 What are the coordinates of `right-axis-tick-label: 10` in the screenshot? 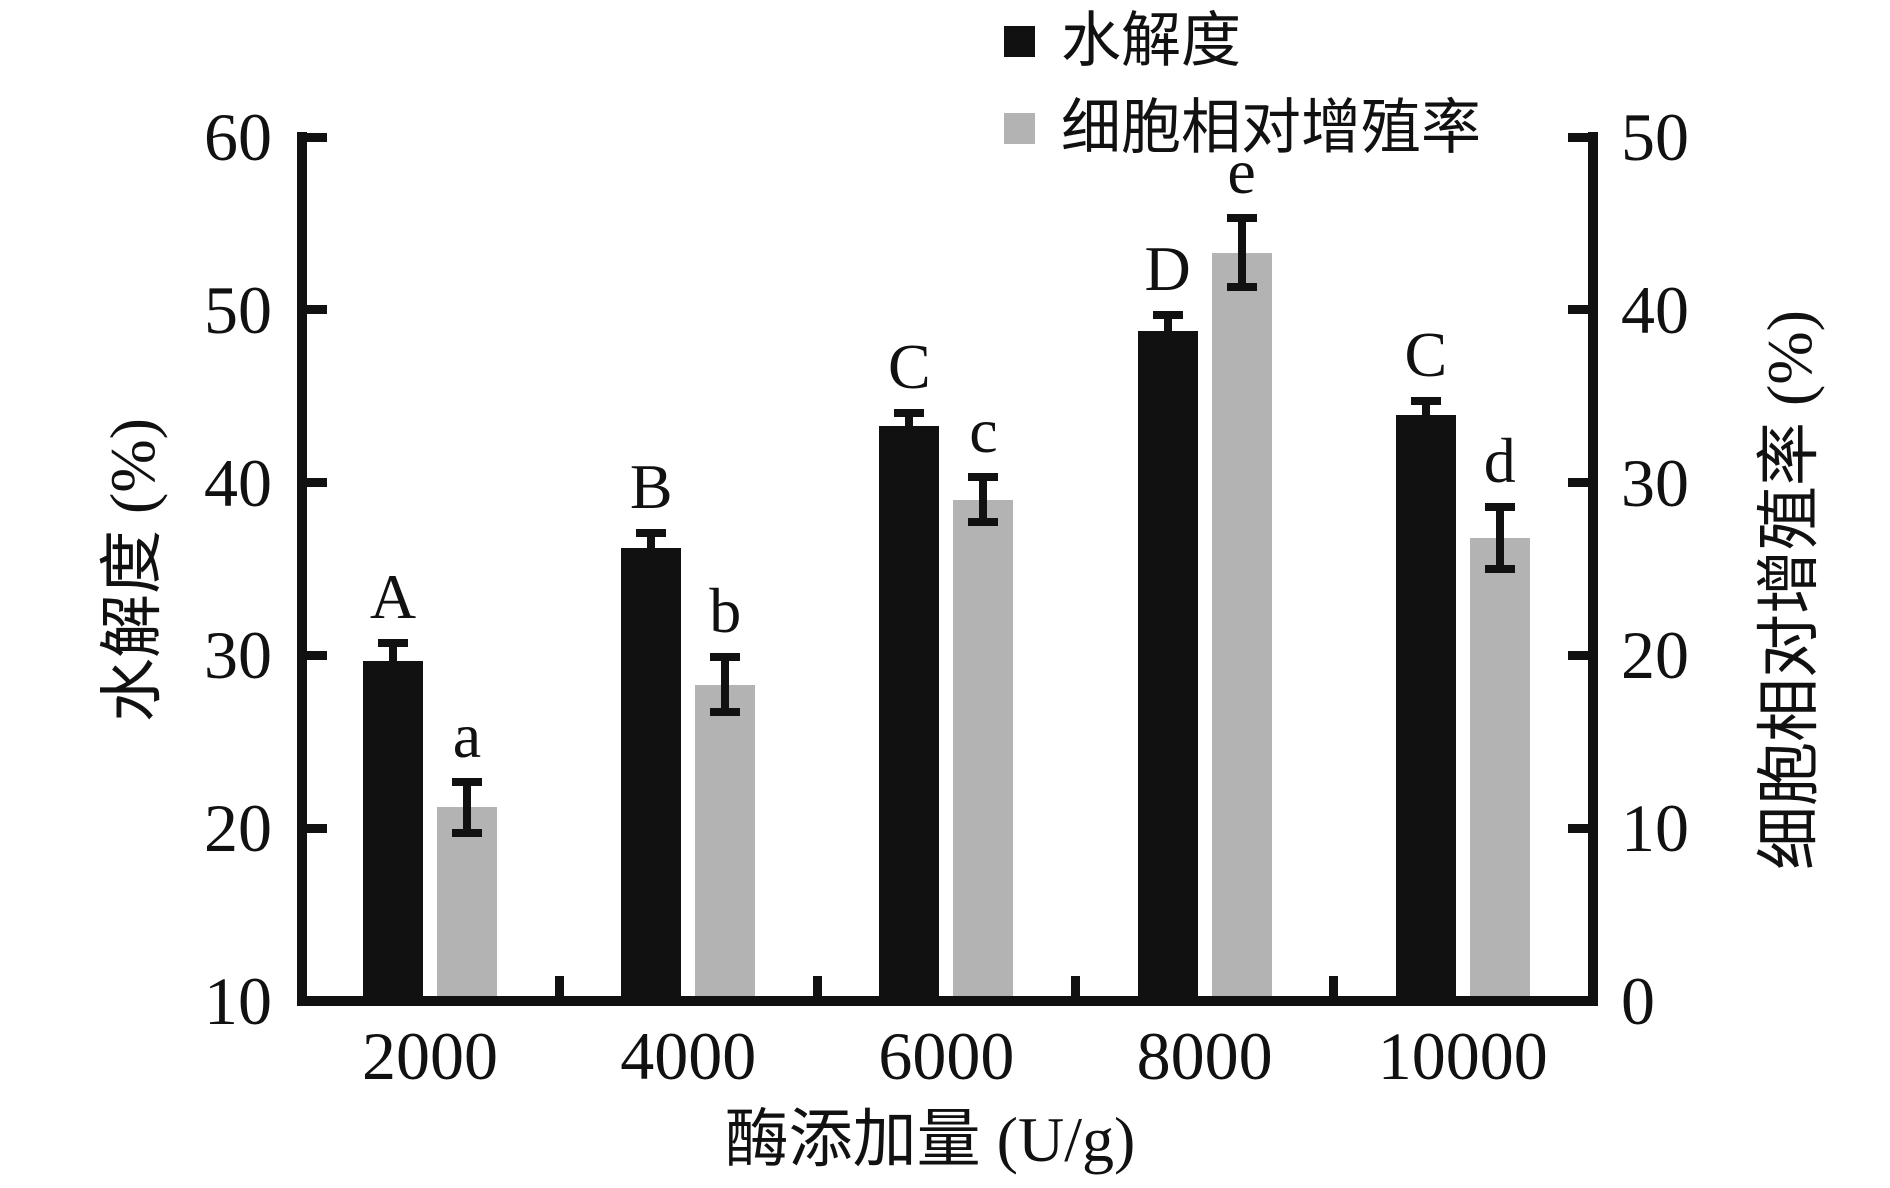 It's located at (1655, 828).